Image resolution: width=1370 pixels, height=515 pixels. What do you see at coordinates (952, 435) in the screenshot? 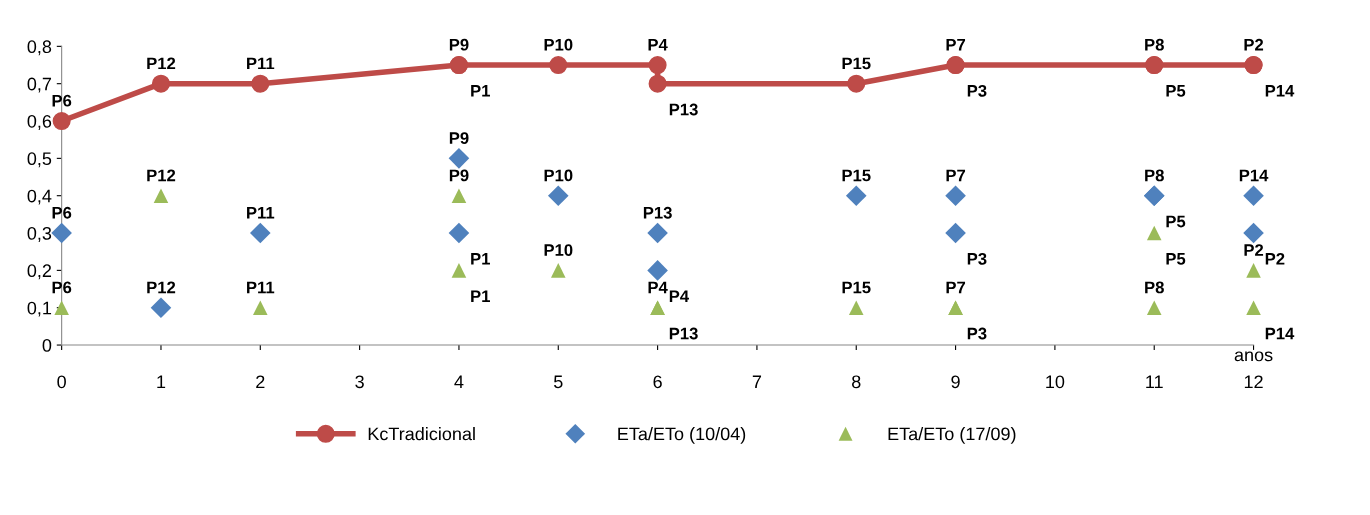
I see `legend-label: ETa/ETo (17/09)` at bounding box center [952, 435].